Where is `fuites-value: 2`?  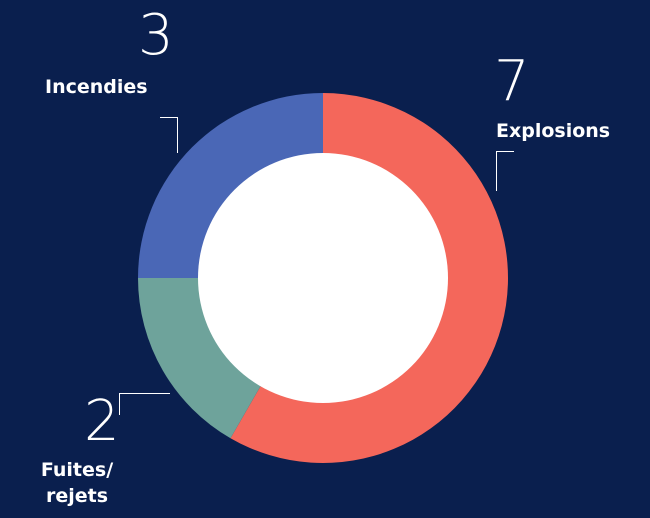 fuites-value: 2 is located at coordinates (102, 421).